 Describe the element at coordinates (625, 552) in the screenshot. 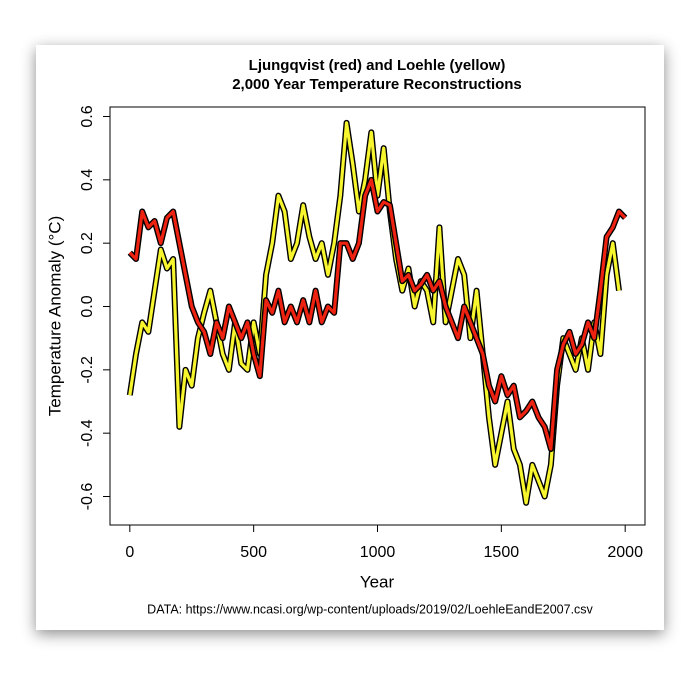

I see `x-tick-label: 2000` at that location.